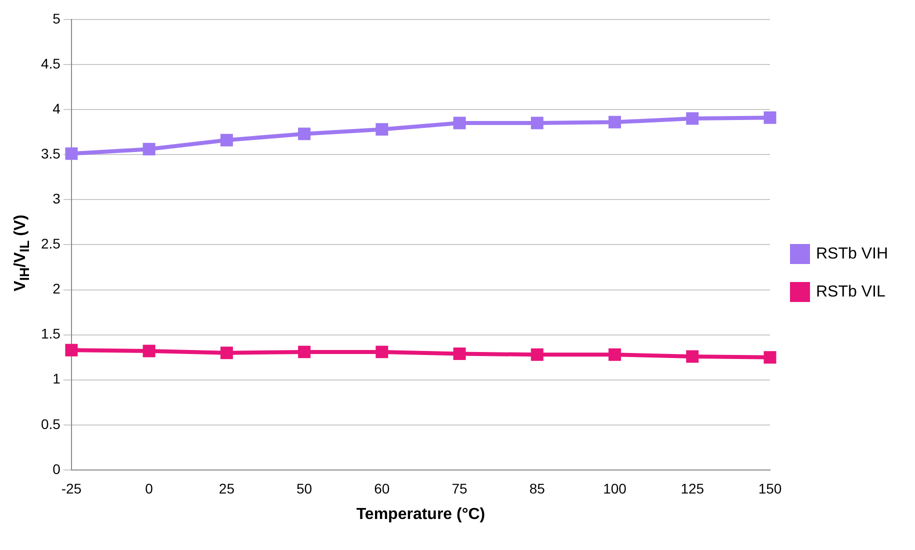  I want to click on y-tick-label: 3.5, so click(50, 153).